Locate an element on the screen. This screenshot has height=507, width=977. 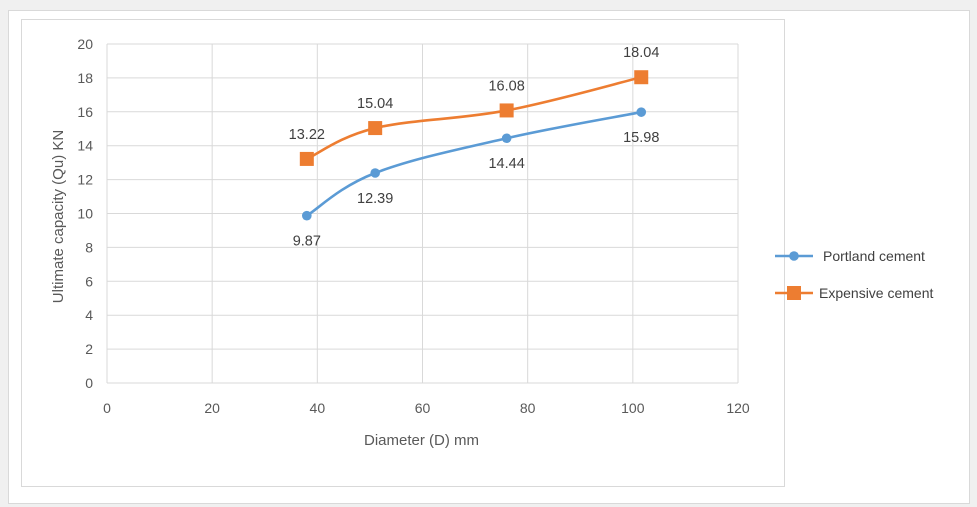
y-tick-label: 10 is located at coordinates (85, 214).